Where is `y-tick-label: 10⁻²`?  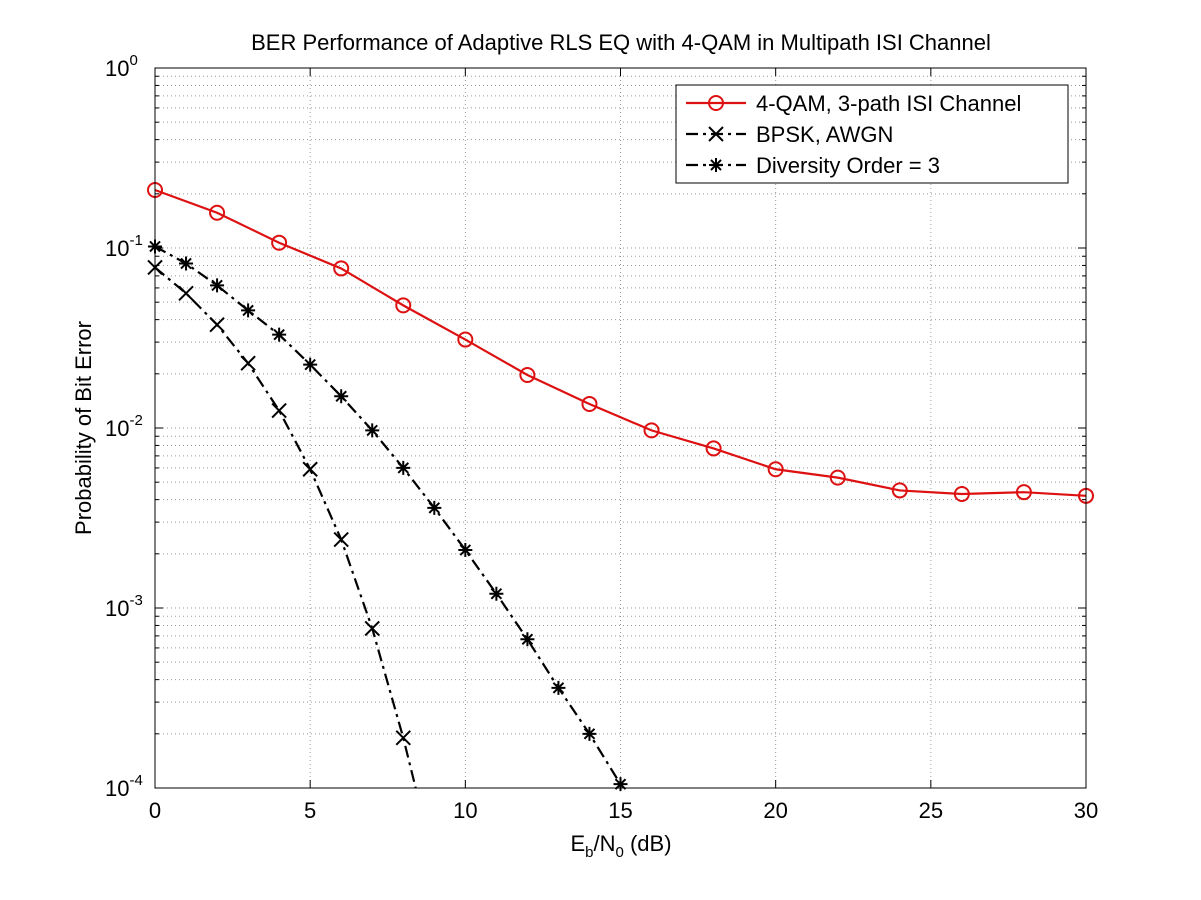 y-tick-label: 10⁻² is located at coordinates (124, 426).